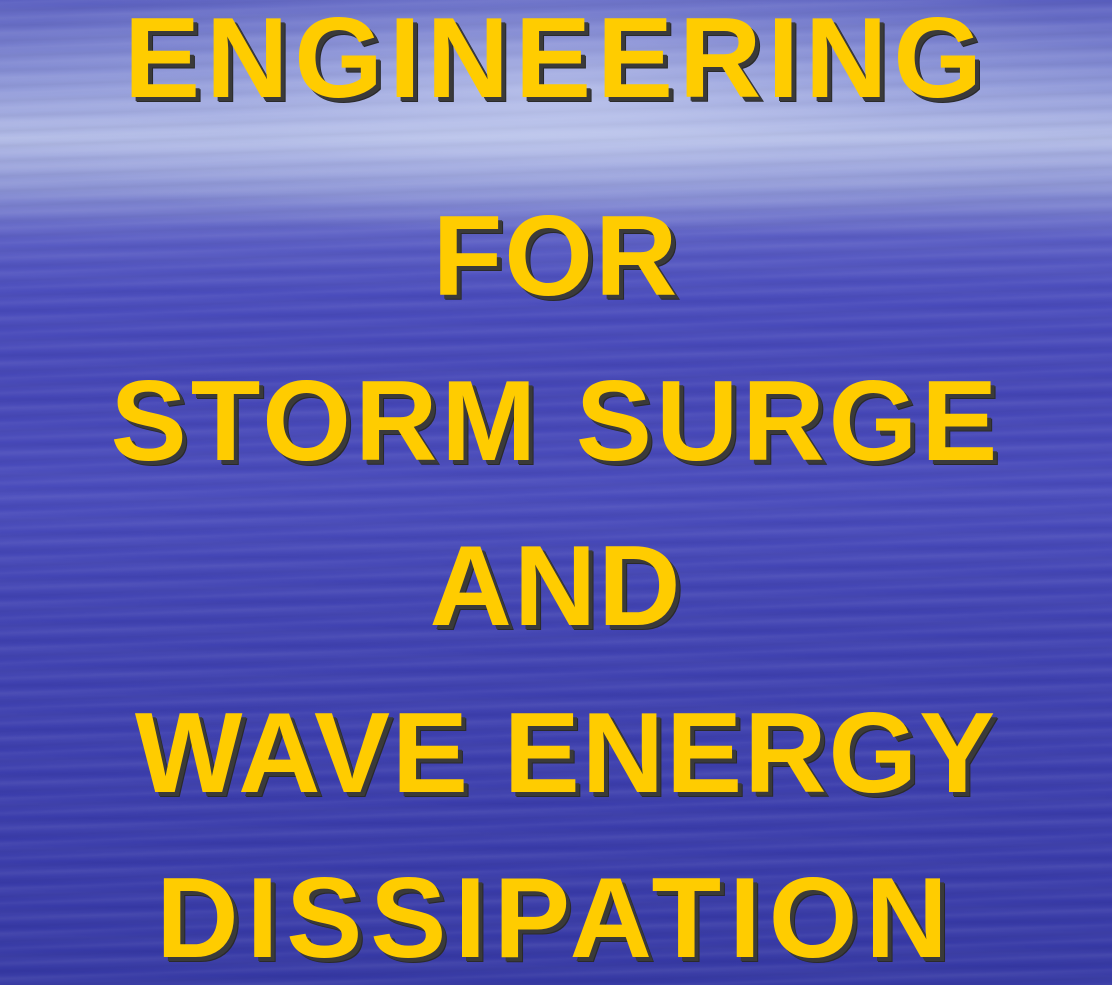 The width and height of the screenshot is (1112, 985). I want to click on title-line-5: WAVE ENERGY, so click(566, 753).